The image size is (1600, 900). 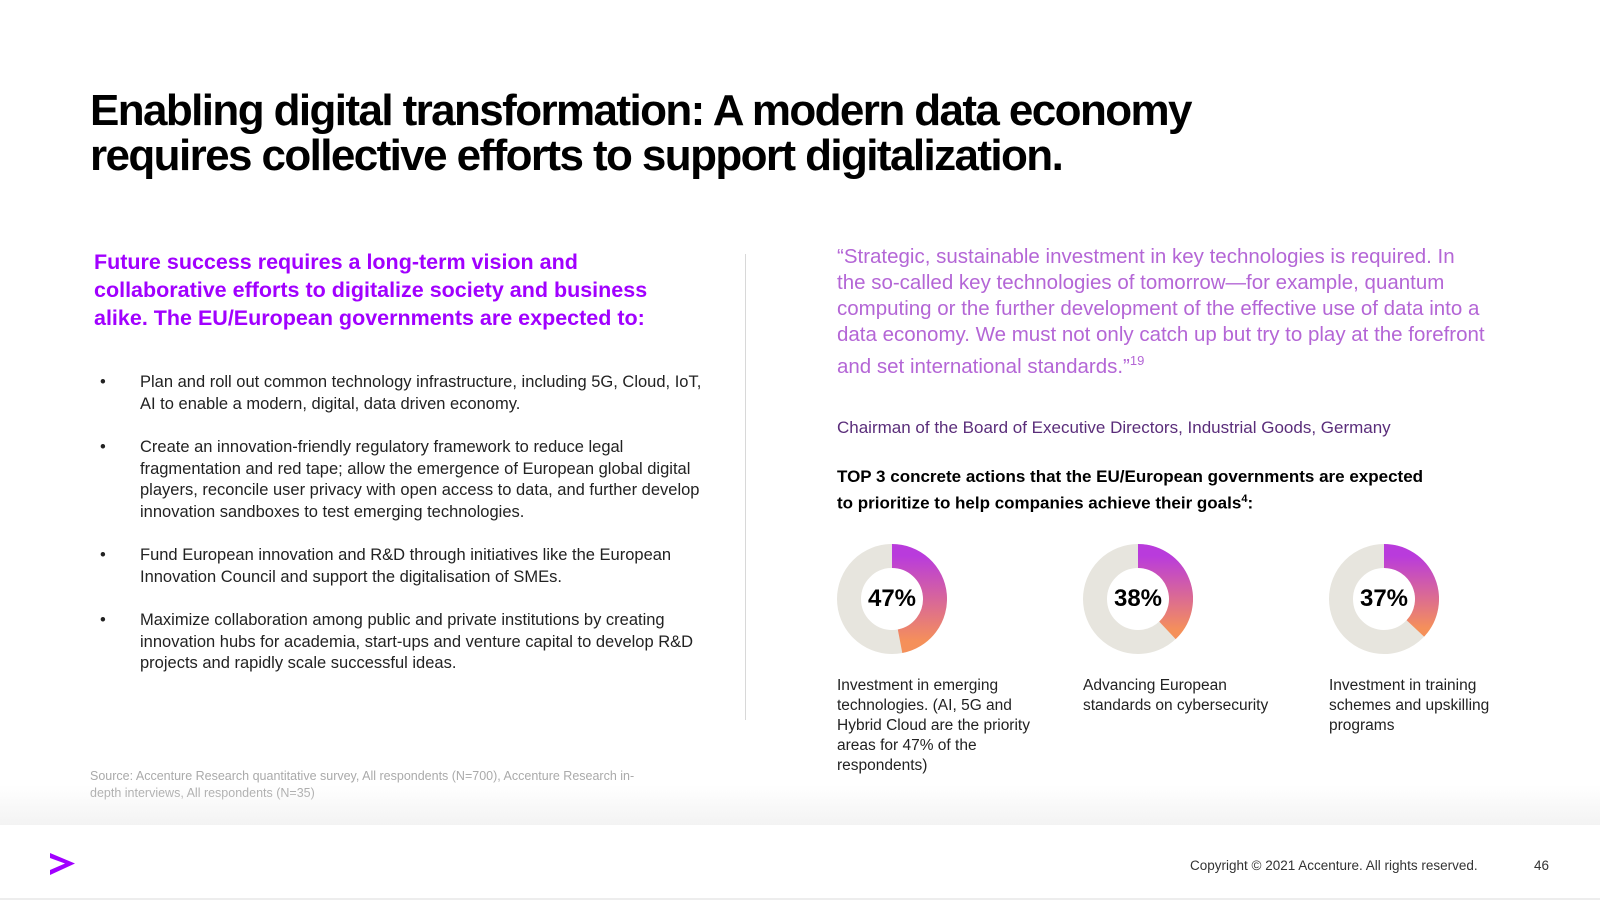 I want to click on metric-percent: 47%, so click(x=892, y=598).